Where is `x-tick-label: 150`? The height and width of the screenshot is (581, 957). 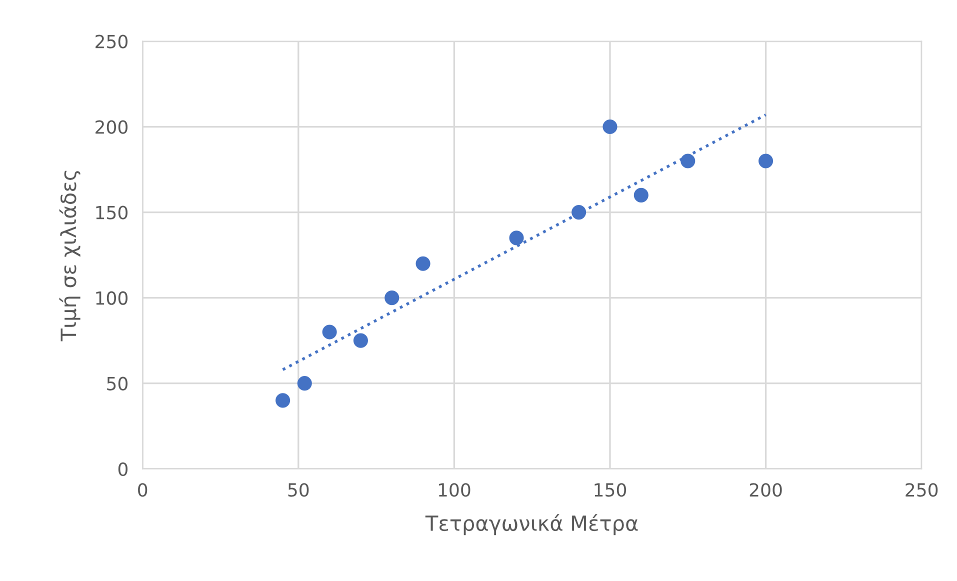 x-tick-label: 150 is located at coordinates (610, 490).